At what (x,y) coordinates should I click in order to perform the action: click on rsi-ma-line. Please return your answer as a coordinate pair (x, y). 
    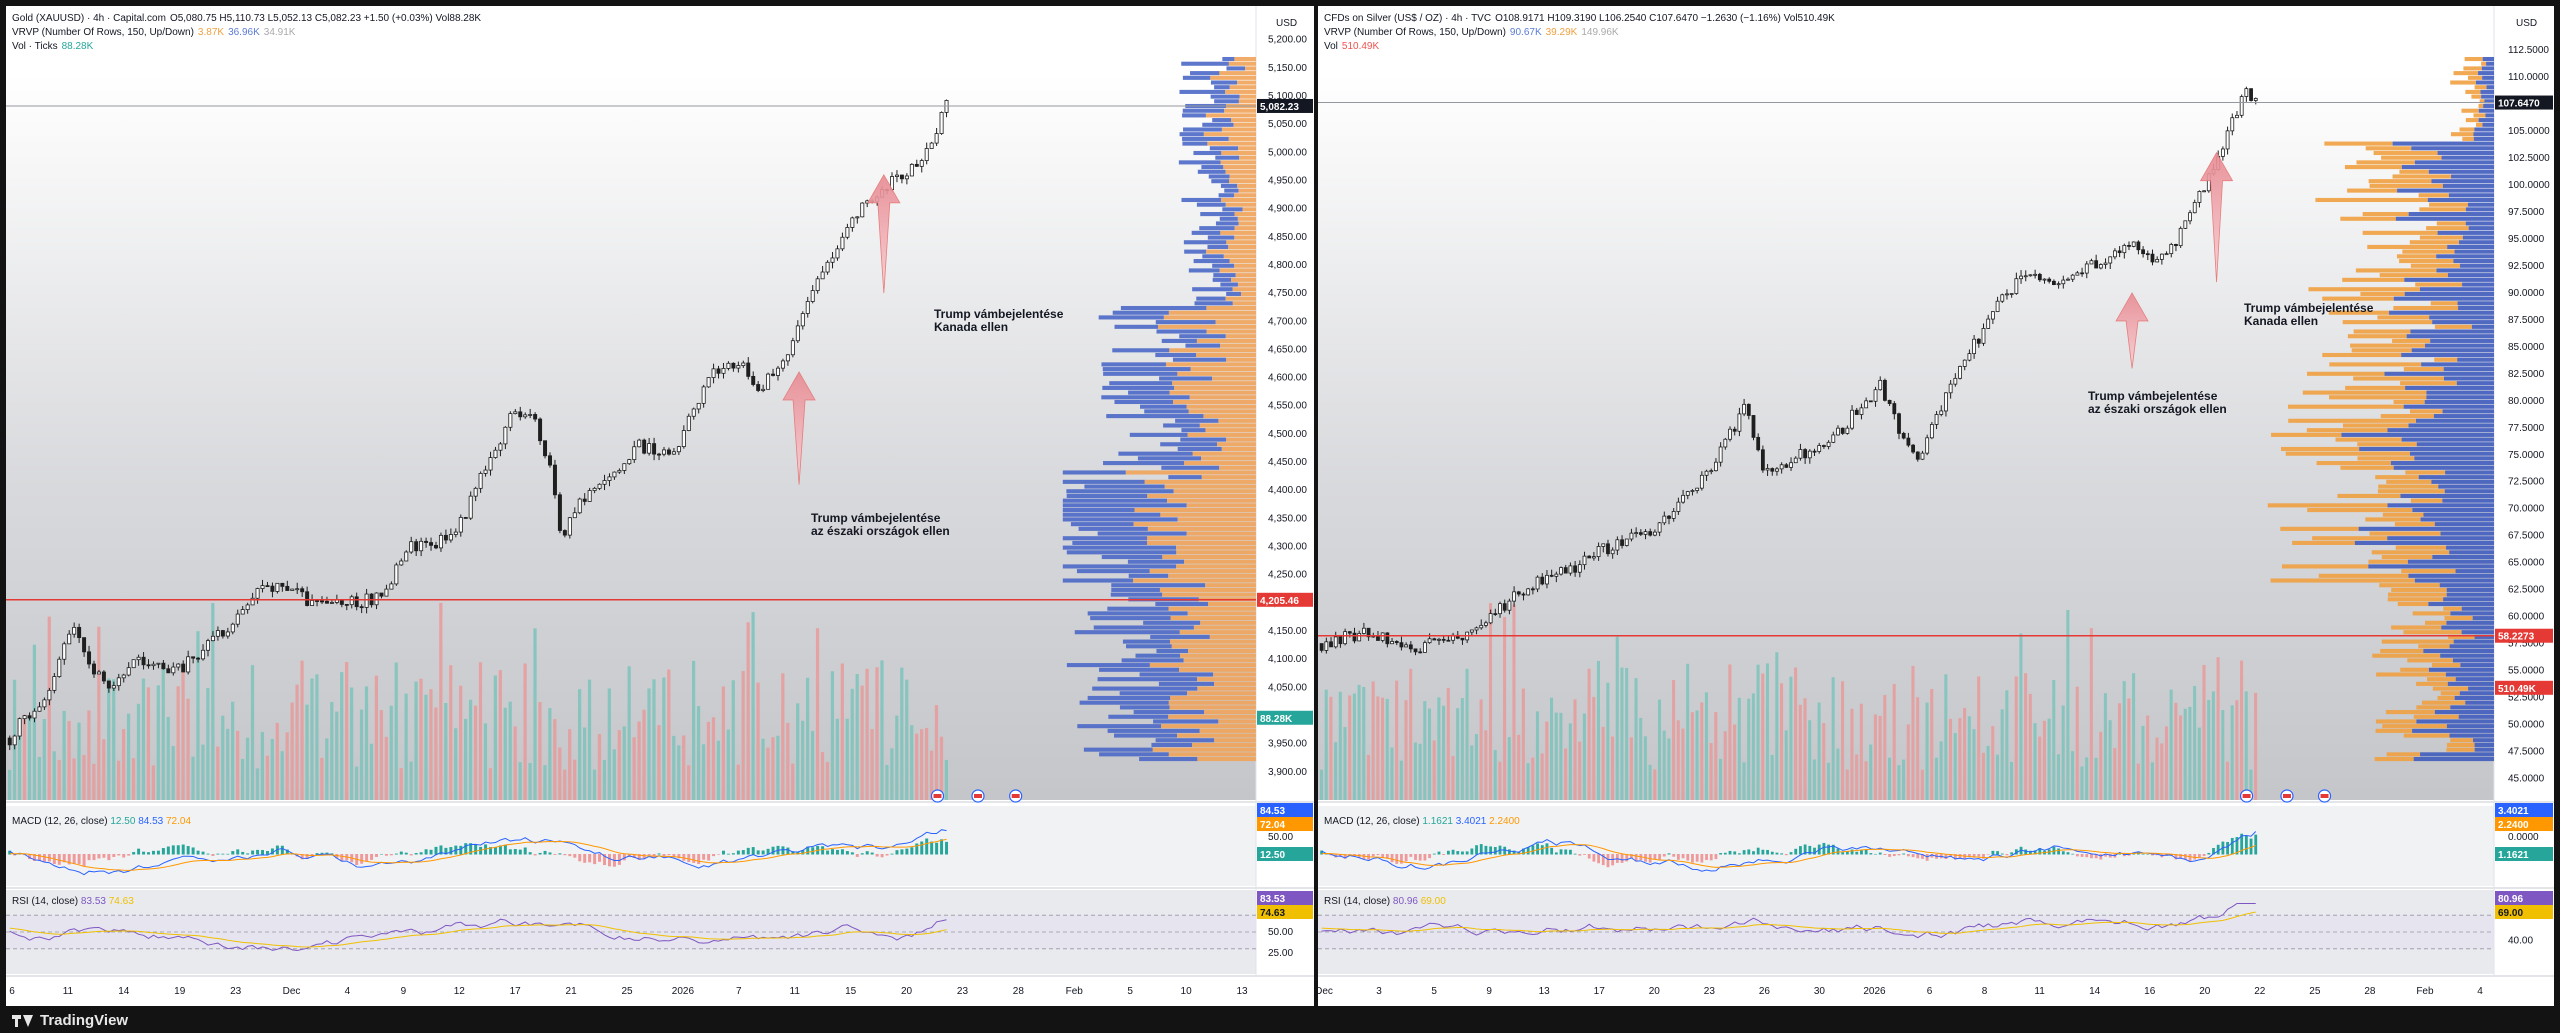
    Looking at the image, I should click on (1788, 922).